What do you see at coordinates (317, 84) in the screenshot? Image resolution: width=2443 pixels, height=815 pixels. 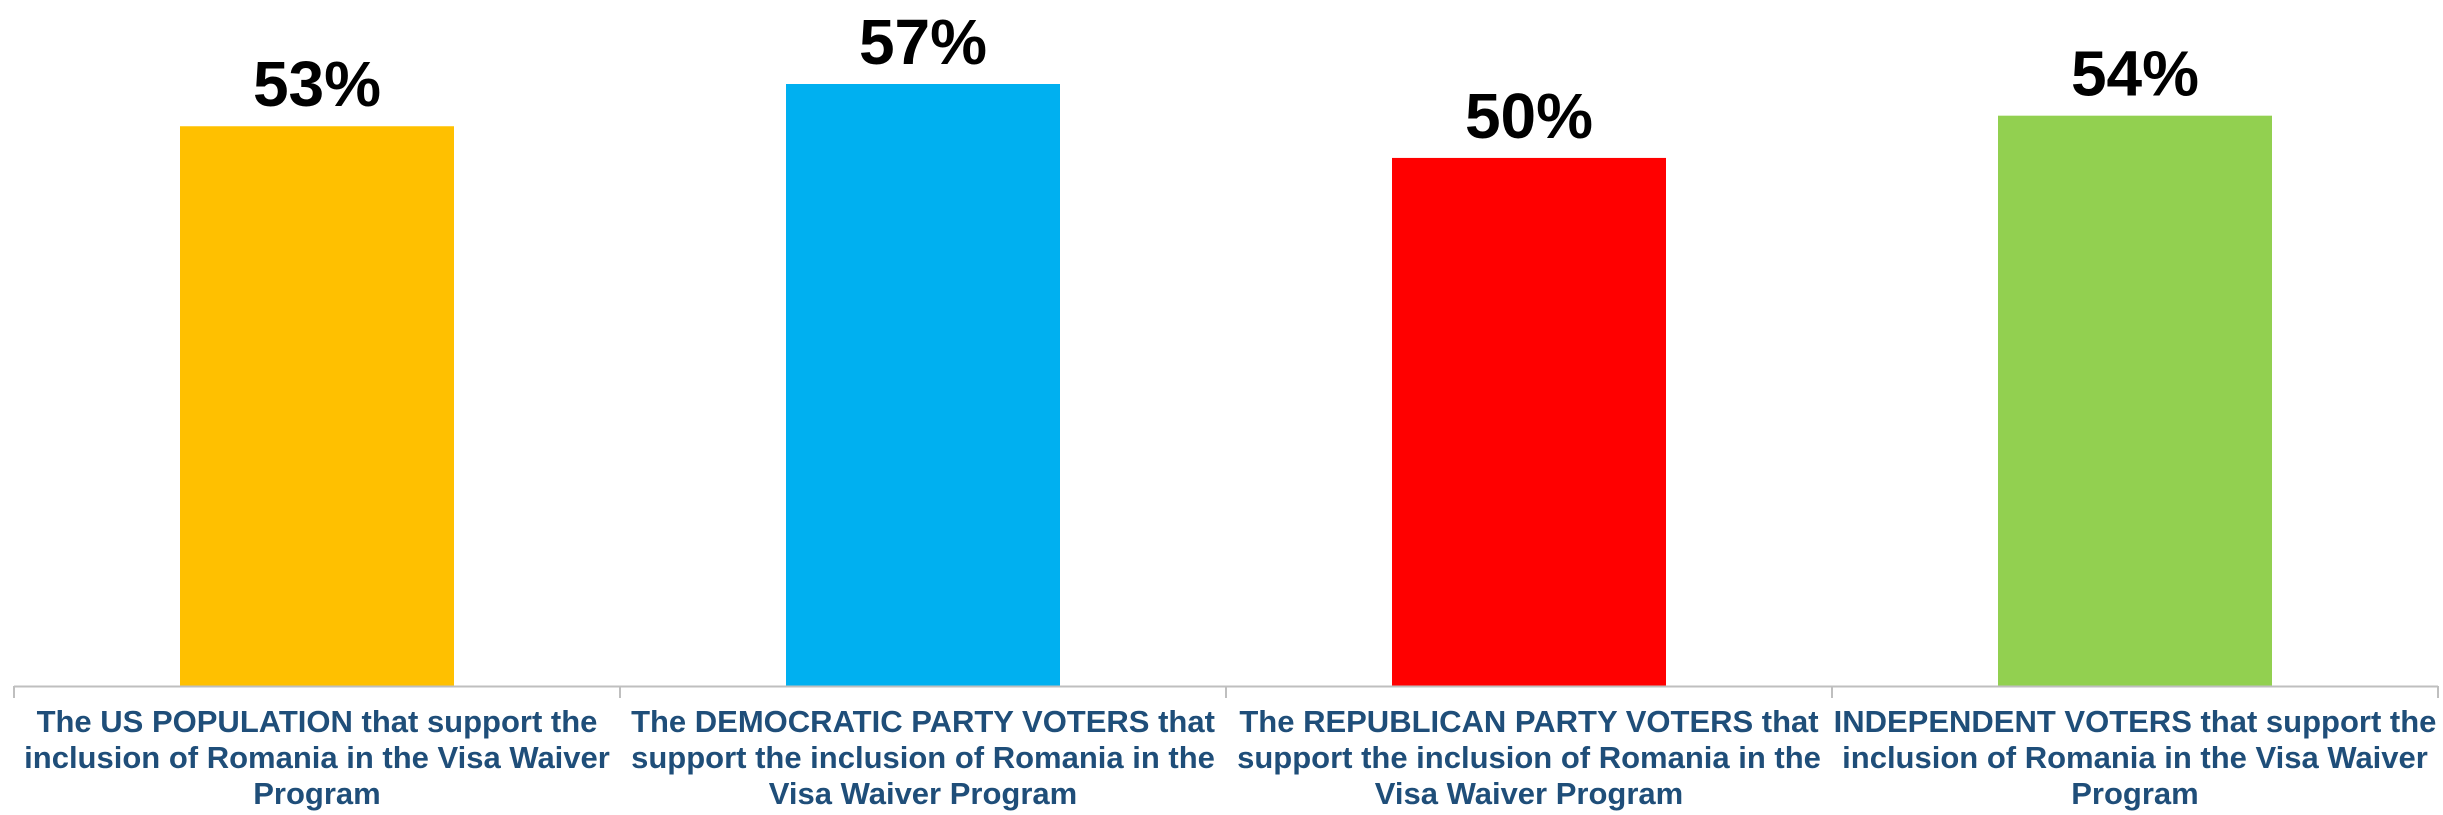 I see `bar-value-label: 53%` at bounding box center [317, 84].